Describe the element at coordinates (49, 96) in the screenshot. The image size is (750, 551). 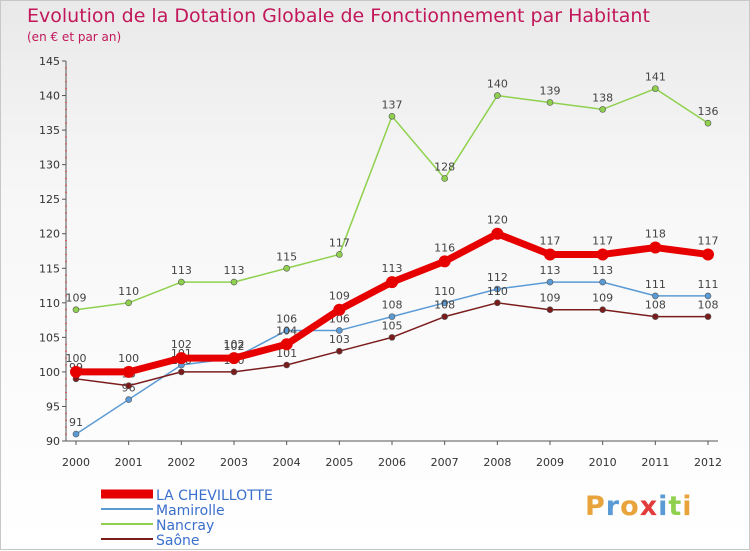
I see `y-tick-label: 140` at that location.